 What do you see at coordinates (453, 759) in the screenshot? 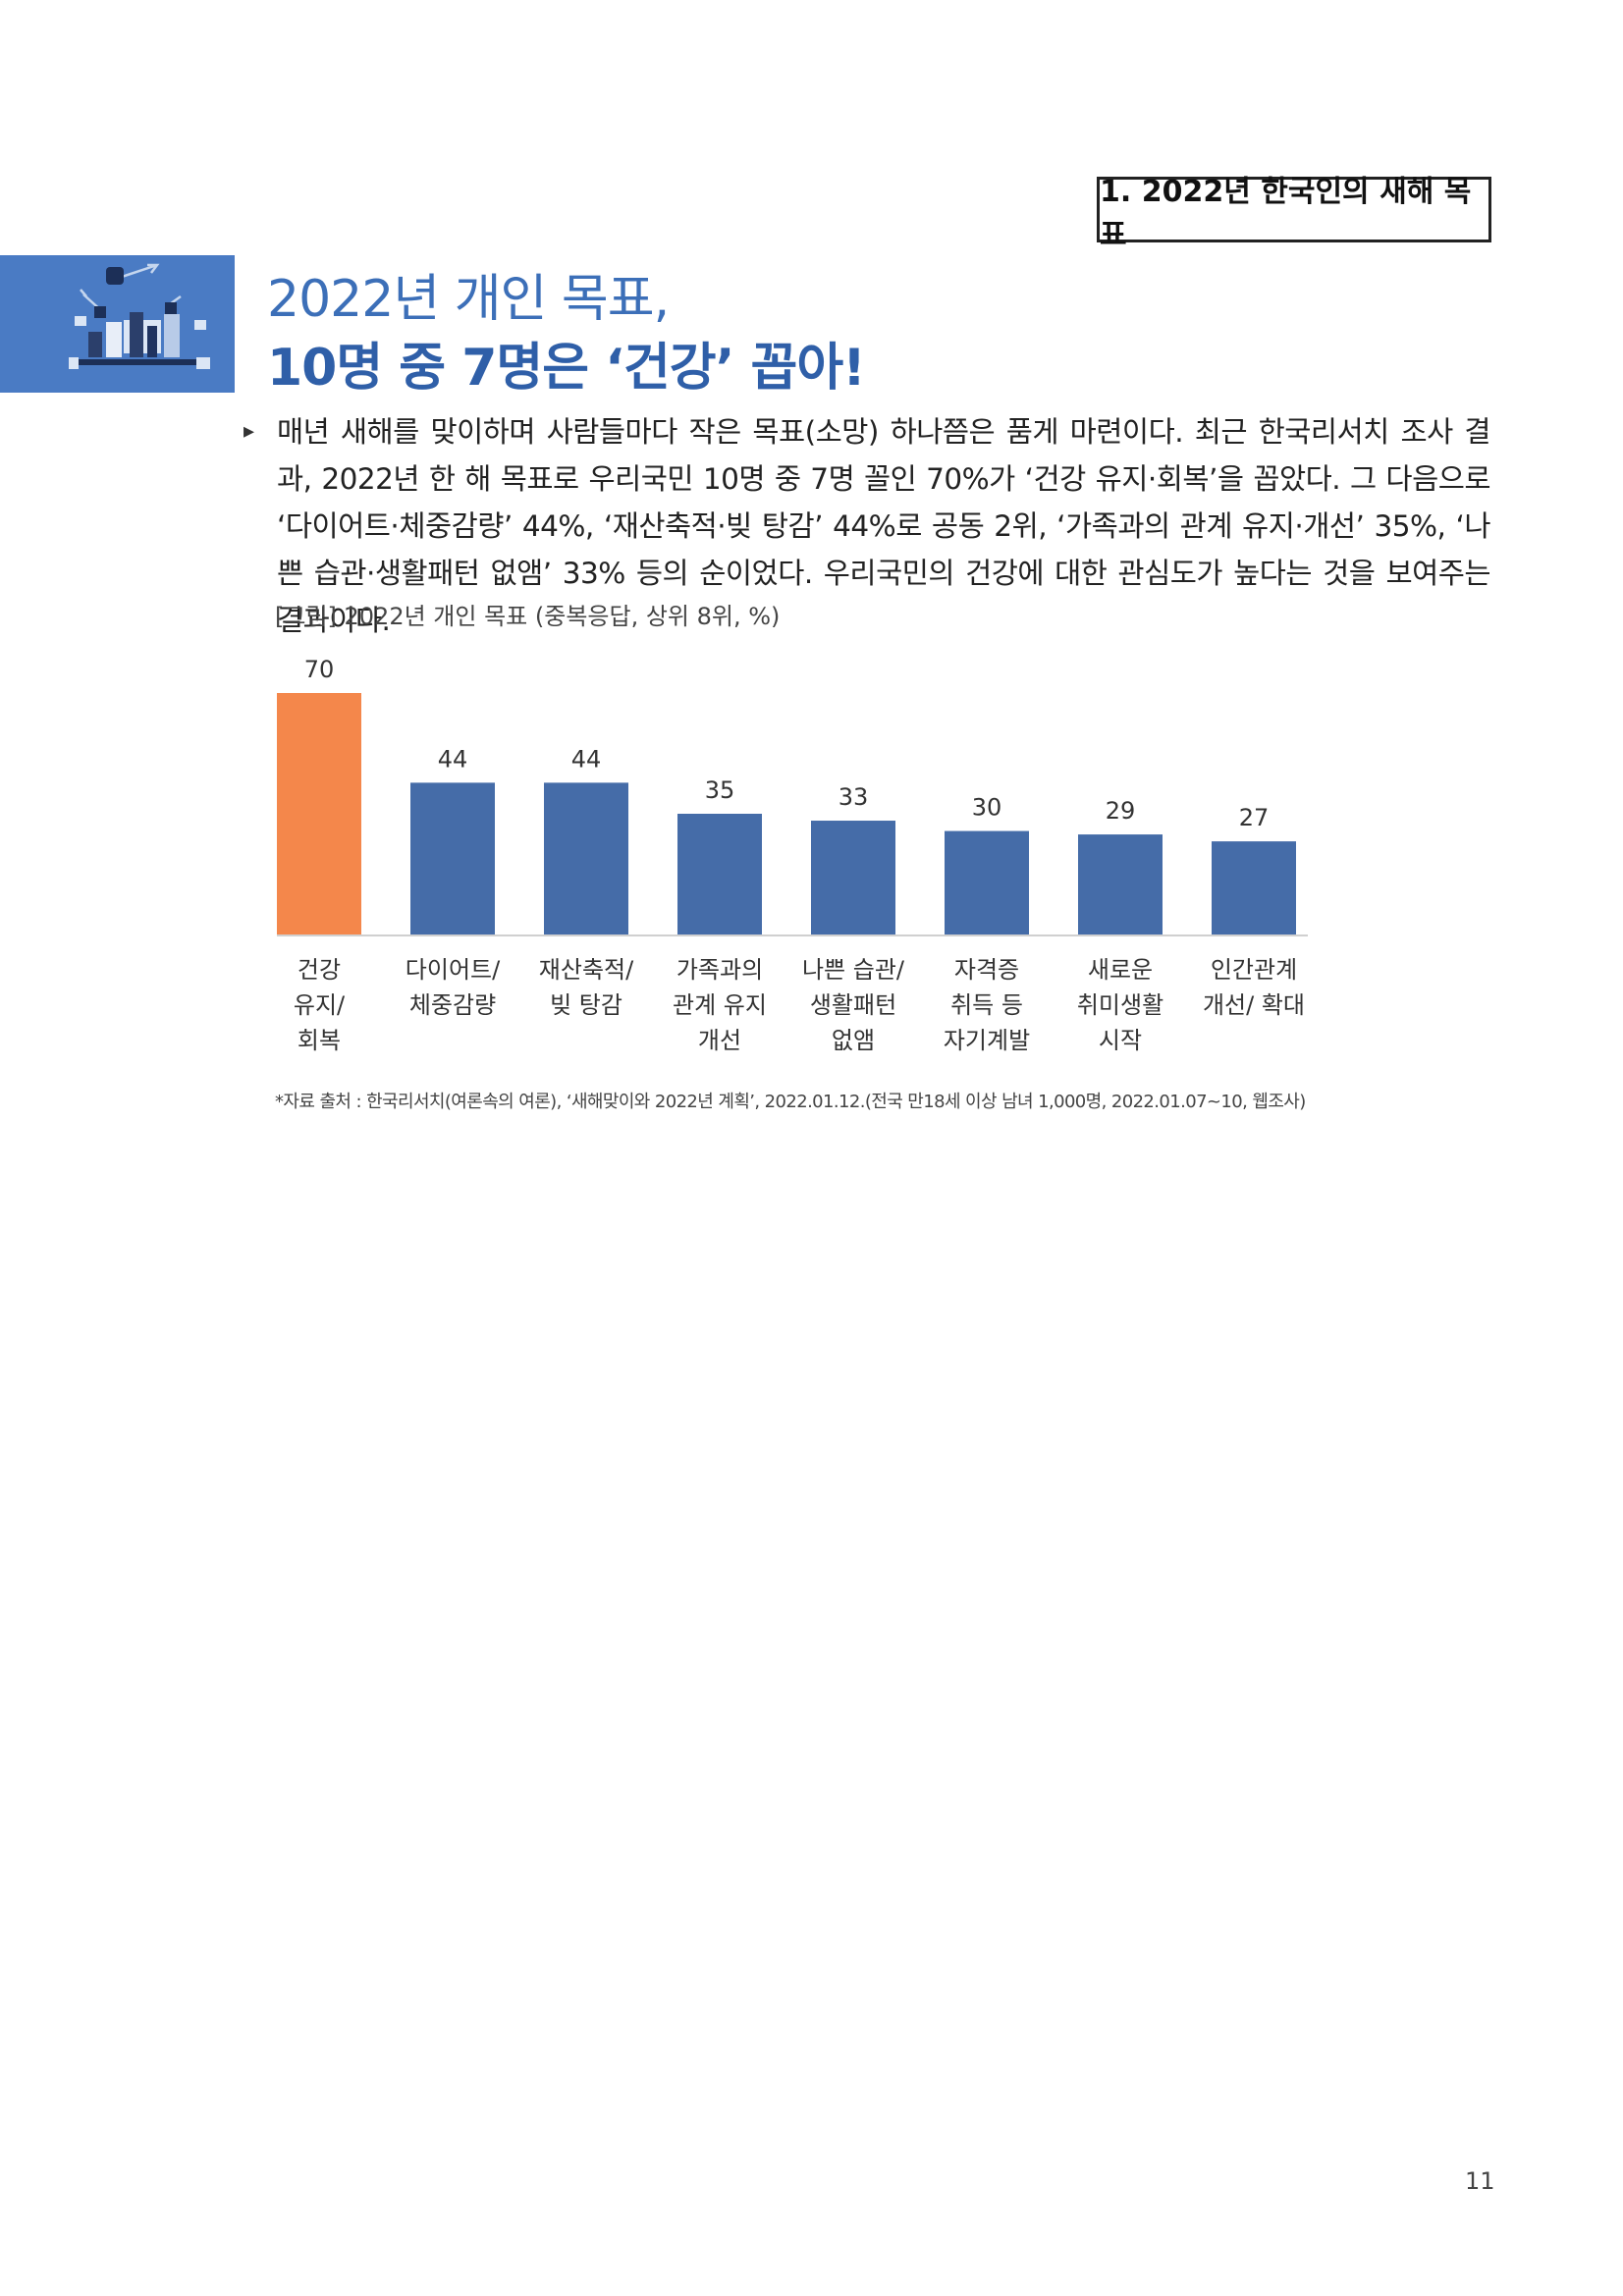
I see `data-label-2: 44` at bounding box center [453, 759].